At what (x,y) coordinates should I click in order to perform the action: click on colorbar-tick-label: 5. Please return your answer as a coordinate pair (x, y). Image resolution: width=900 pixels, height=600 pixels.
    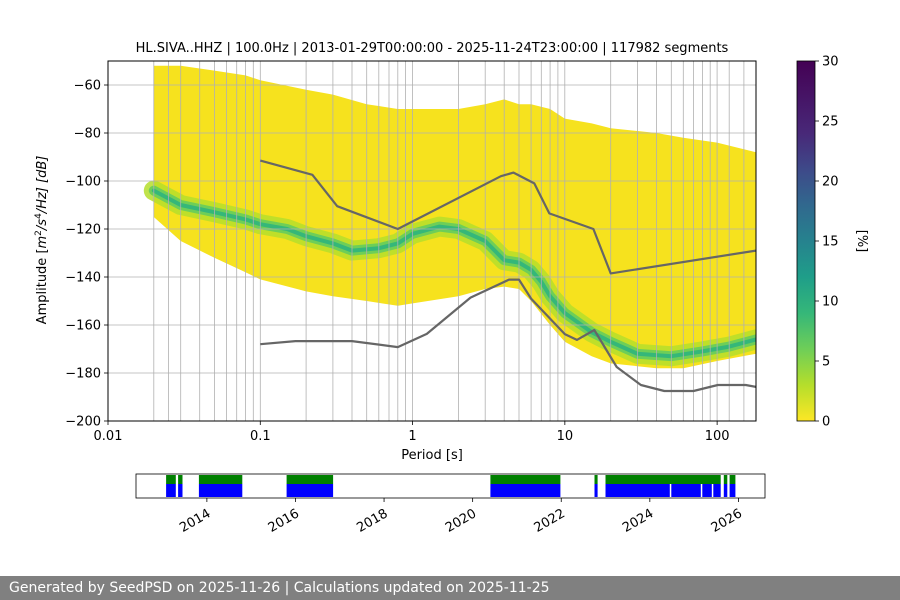
    Looking at the image, I should click on (826, 362).